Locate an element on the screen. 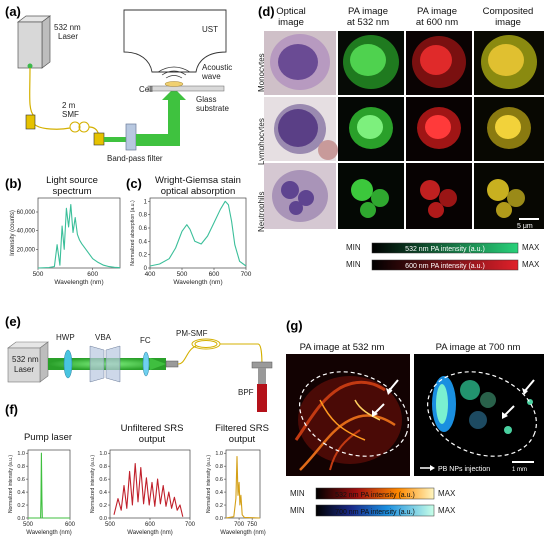 The width and height of the screenshot is (550, 545). svg-text: at 600 nm is located at coordinates (437, 22).